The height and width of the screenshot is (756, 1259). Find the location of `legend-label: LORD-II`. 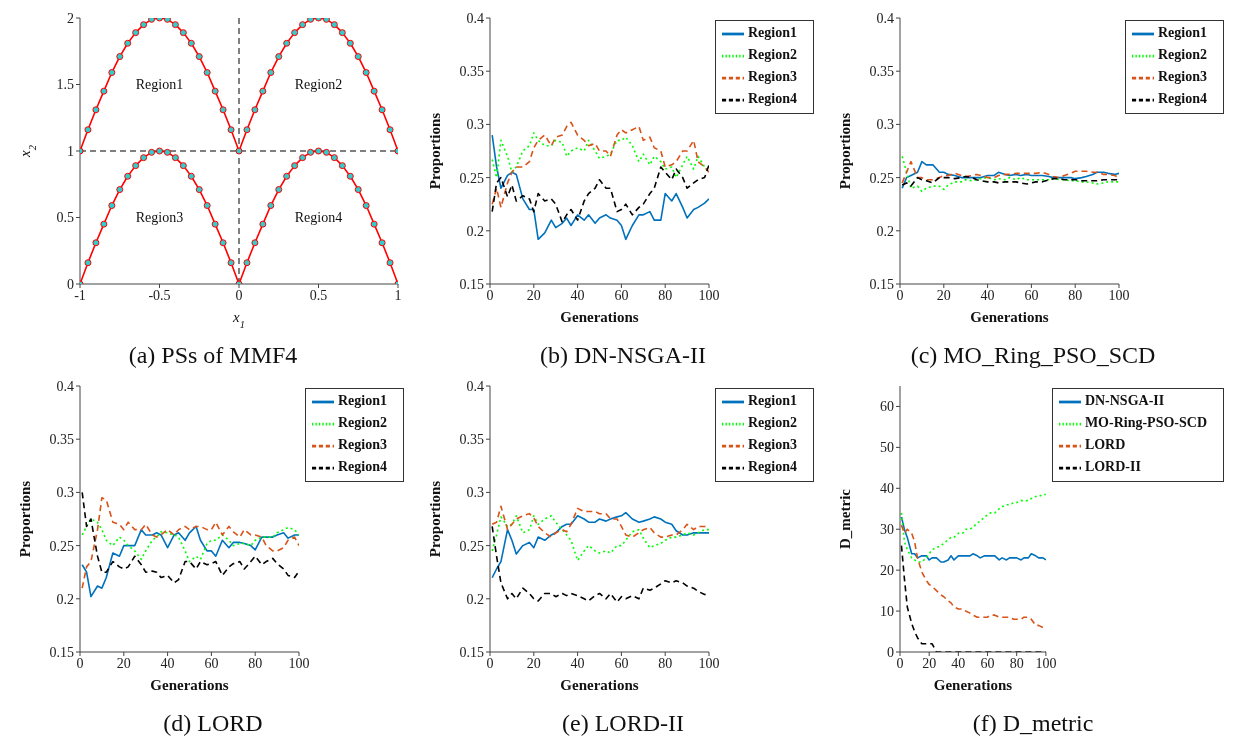

legend-label: LORD-II is located at coordinates (1112, 467).